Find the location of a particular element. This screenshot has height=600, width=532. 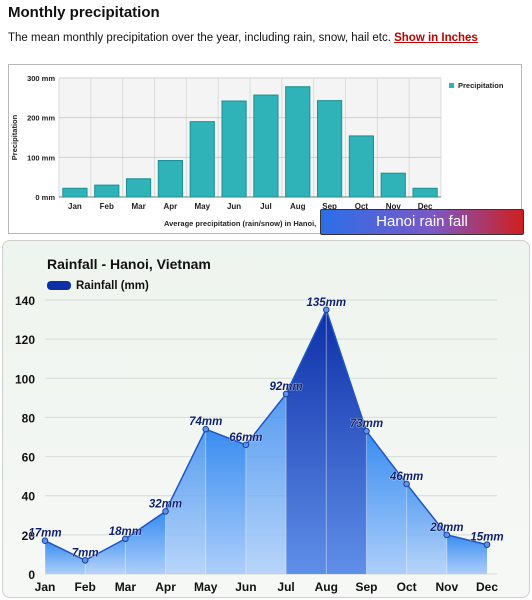

data-label: 32mm is located at coordinates (165, 504).